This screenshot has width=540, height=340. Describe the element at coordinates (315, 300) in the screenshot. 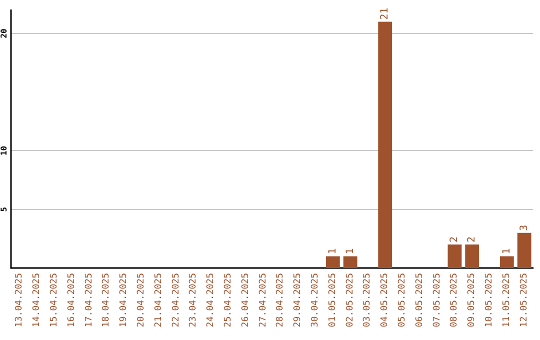

I see `x-tick-label: 30.04.2025` at that location.